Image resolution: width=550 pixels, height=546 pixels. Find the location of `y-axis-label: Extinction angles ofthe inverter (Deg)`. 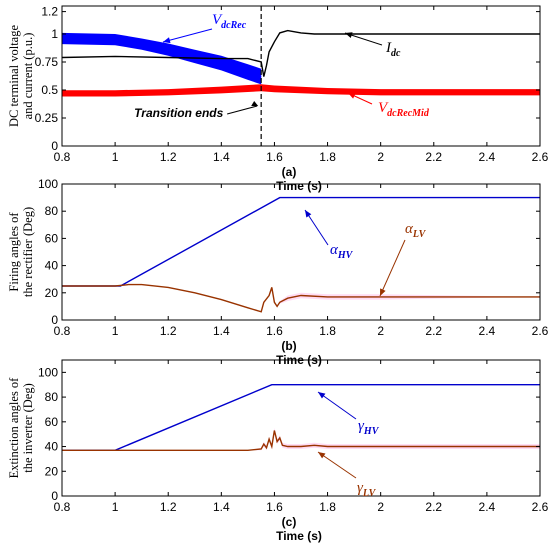

y-axis-label: Extinction angles ofthe inverter (Deg) is located at coordinates (21, 428).